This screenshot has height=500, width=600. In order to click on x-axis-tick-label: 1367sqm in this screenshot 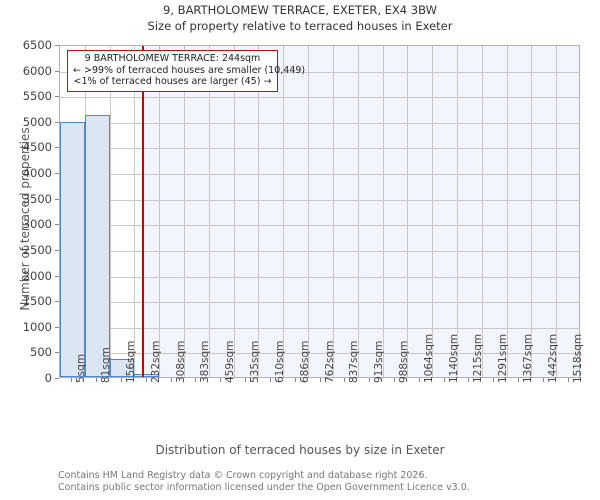, I will do `click(527, 358)`.